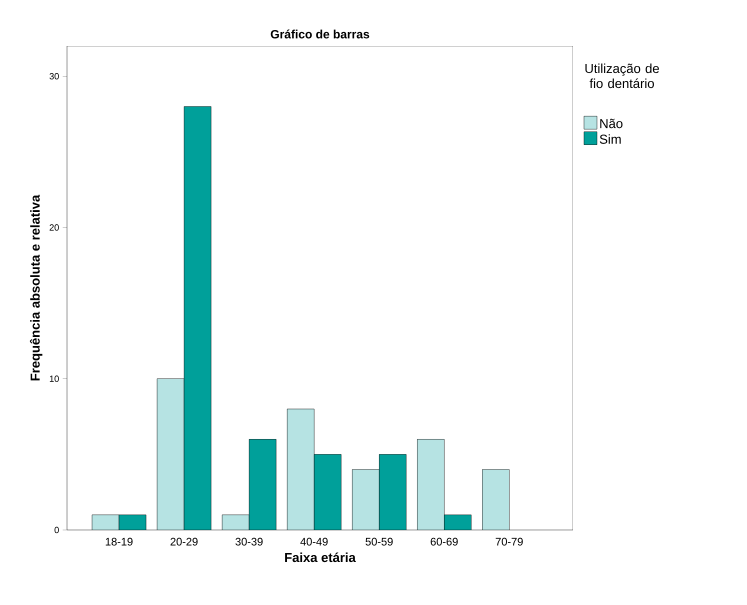 This screenshot has height=605, width=747. Describe the element at coordinates (249, 542) in the screenshot. I see `x-tick-label: 30-39` at that location.